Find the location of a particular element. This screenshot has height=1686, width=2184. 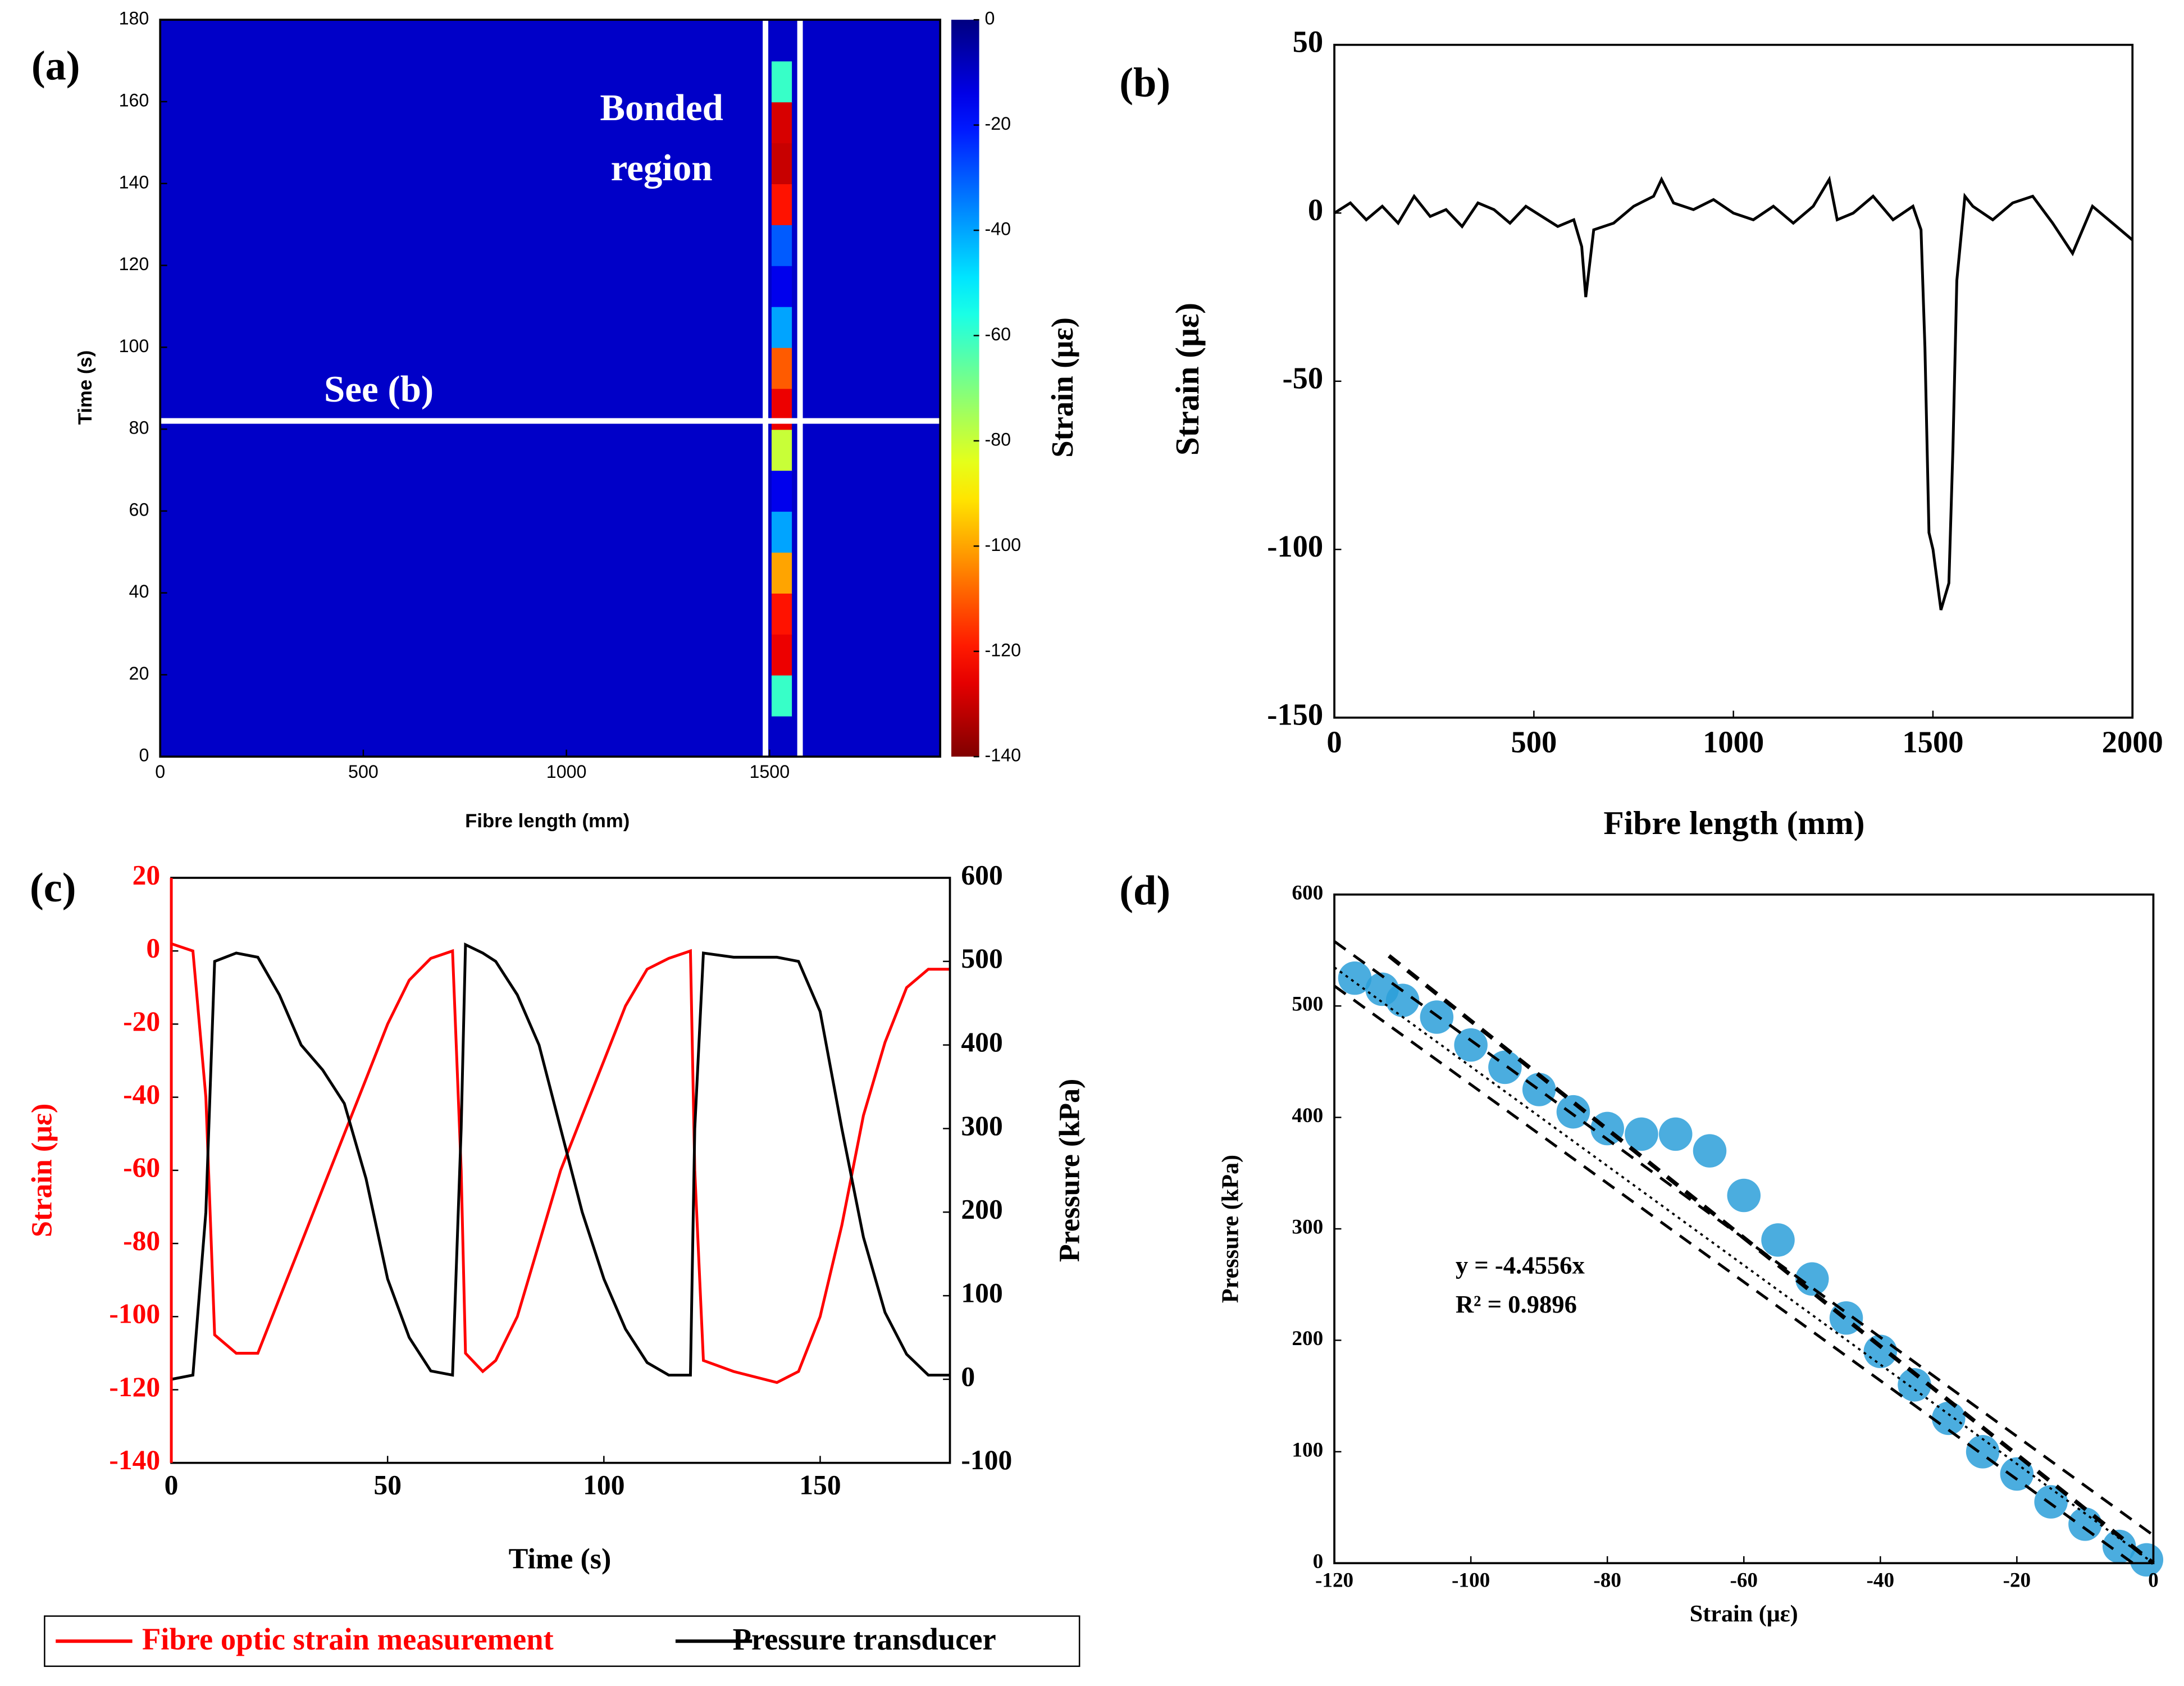

y-tick-label: -100 is located at coordinates (1295, 546).